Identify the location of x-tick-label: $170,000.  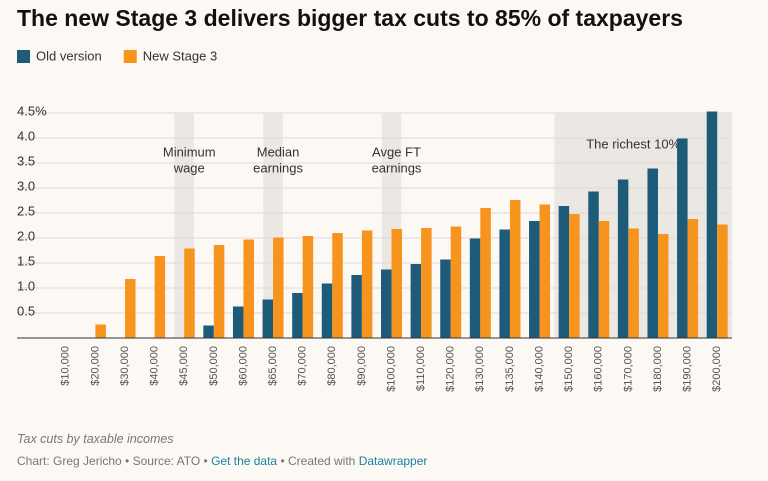
(628, 369).